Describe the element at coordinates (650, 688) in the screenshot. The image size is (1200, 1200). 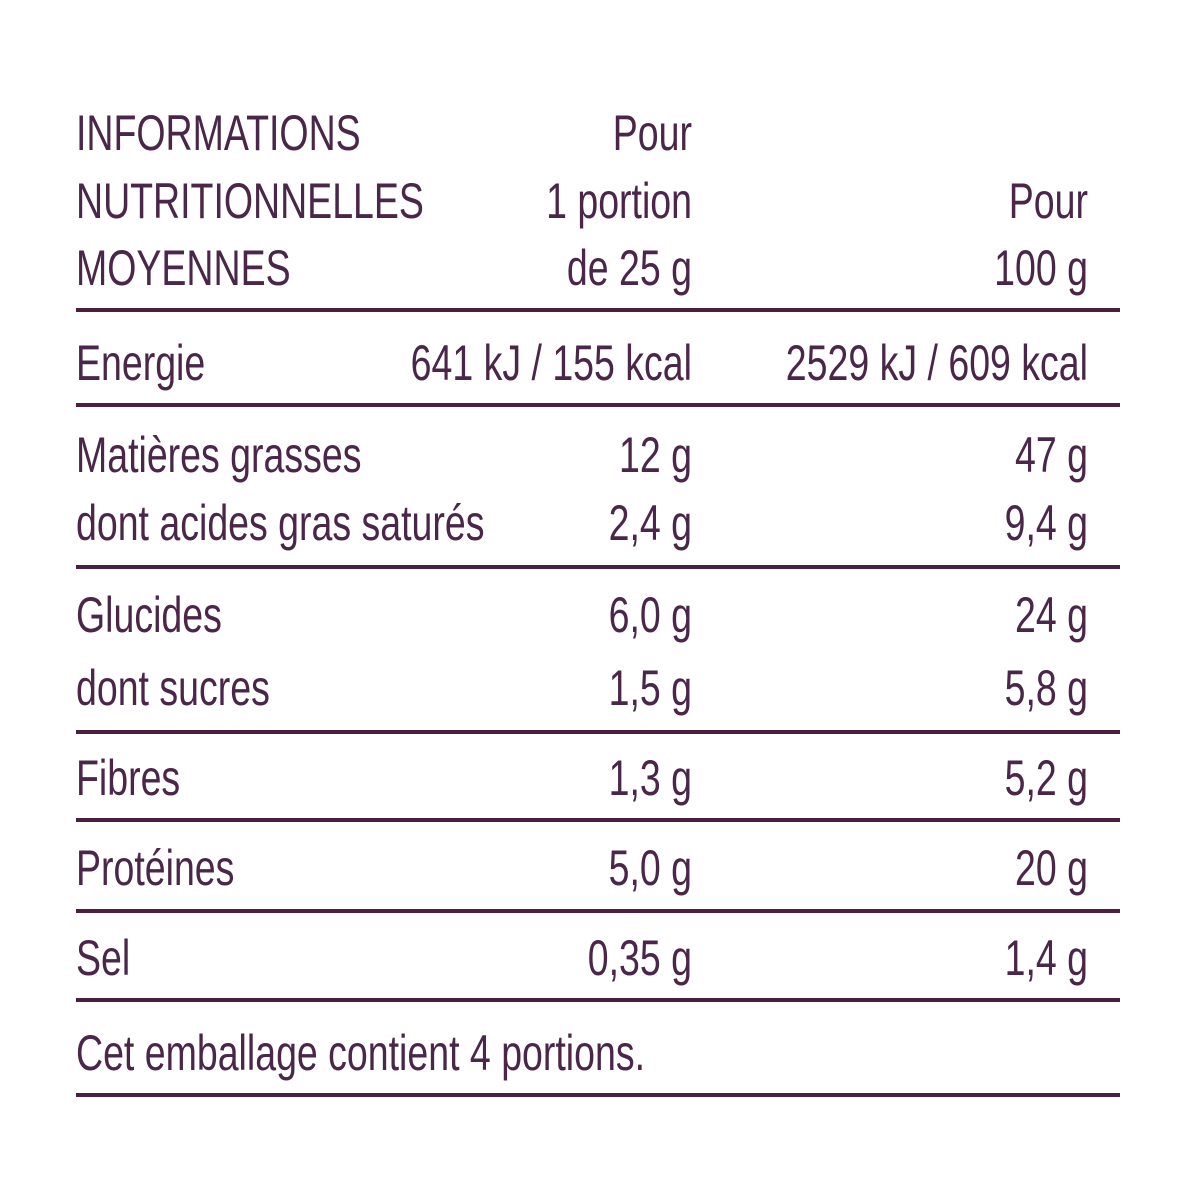
I see `value-per-portion: 1,5 g` at that location.